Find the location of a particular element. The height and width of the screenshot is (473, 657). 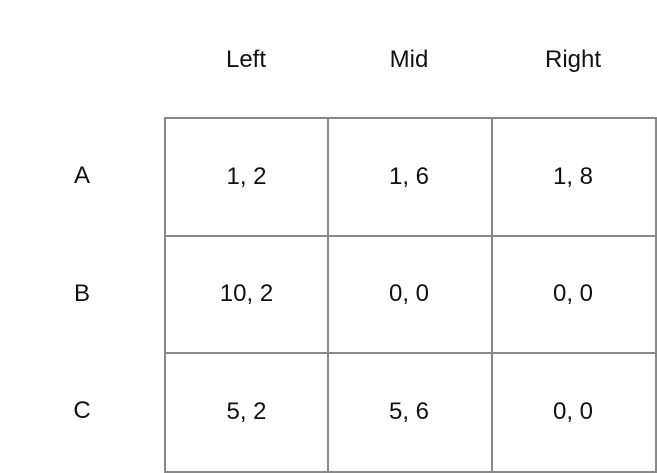

cell-b-left: 10, 2 is located at coordinates (246, 294).